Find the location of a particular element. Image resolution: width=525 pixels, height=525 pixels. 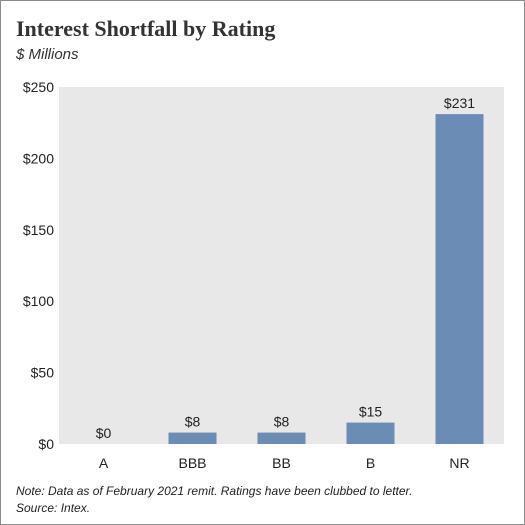

bar-bb is located at coordinates (281, 438).